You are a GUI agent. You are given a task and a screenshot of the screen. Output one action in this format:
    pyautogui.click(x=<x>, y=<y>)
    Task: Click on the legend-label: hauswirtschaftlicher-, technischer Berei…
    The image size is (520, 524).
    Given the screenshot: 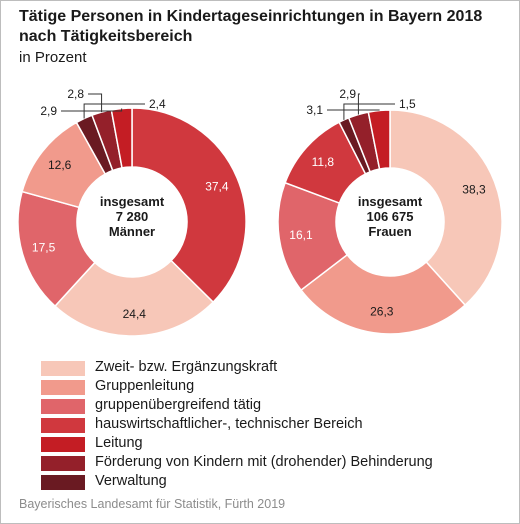 What is the action you would take?
    pyautogui.click(x=229, y=424)
    